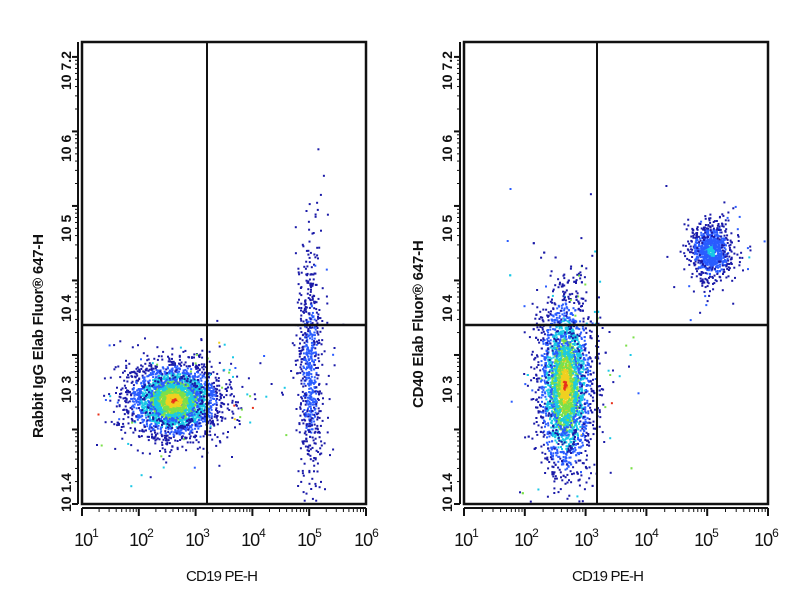 This screenshot has width=804, height=600. I want to click on plot-right-ytick-7.2: 10 7.2, so click(447, 70).